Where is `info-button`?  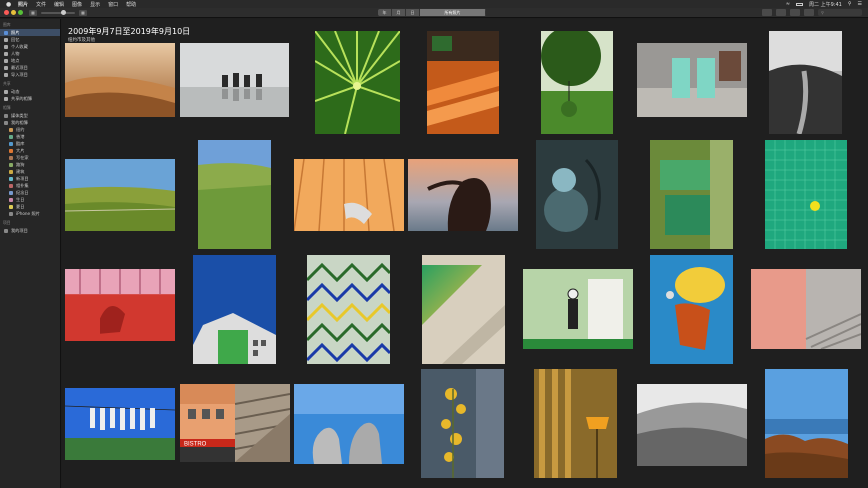
info-button is located at coordinates (767, 12).